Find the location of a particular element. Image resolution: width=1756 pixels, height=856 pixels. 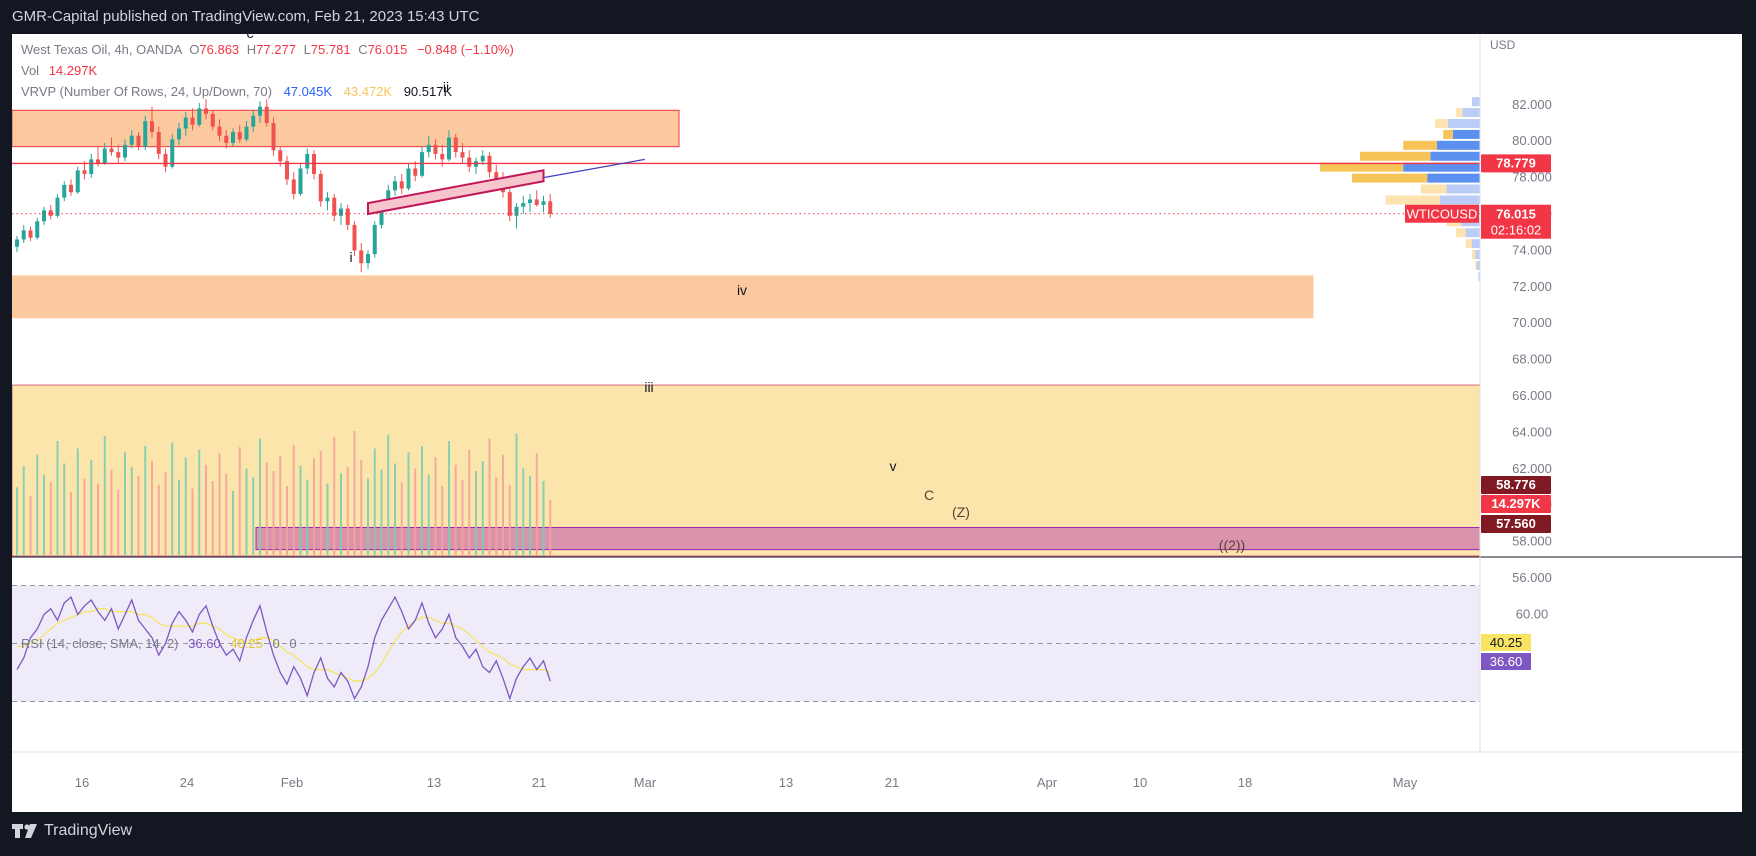

wave-label-i: i is located at coordinates (350, 257).